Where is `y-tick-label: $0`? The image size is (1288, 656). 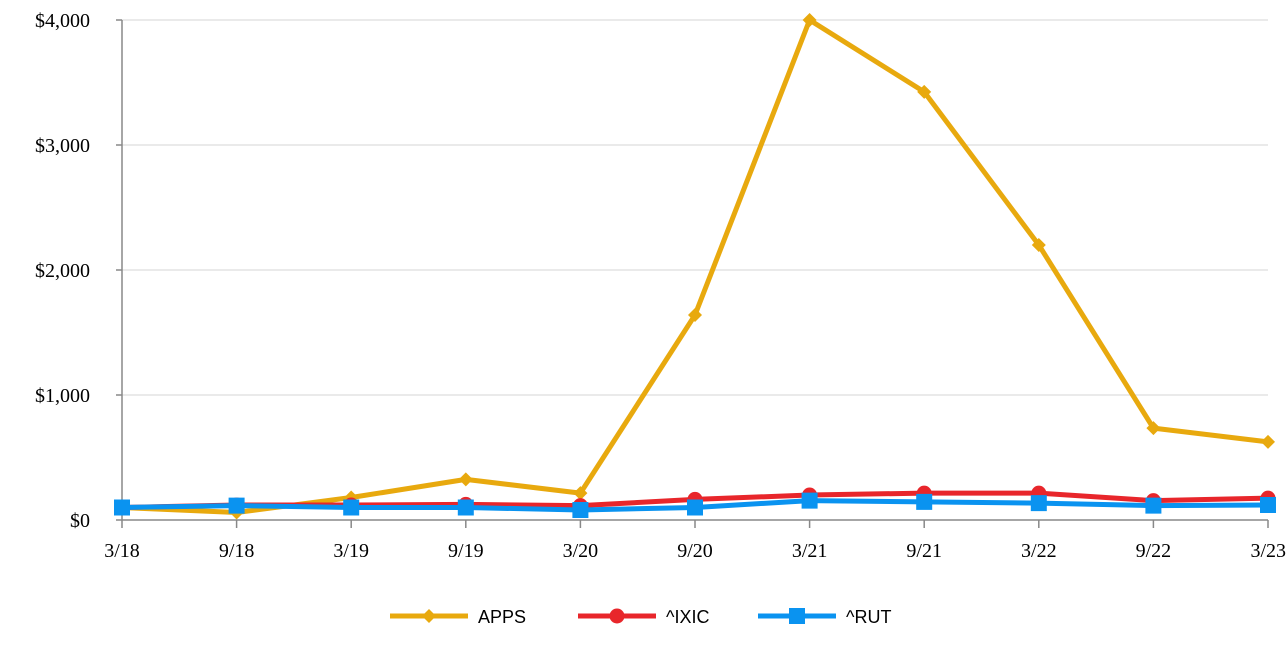 y-tick-label: $0 is located at coordinates (80, 521).